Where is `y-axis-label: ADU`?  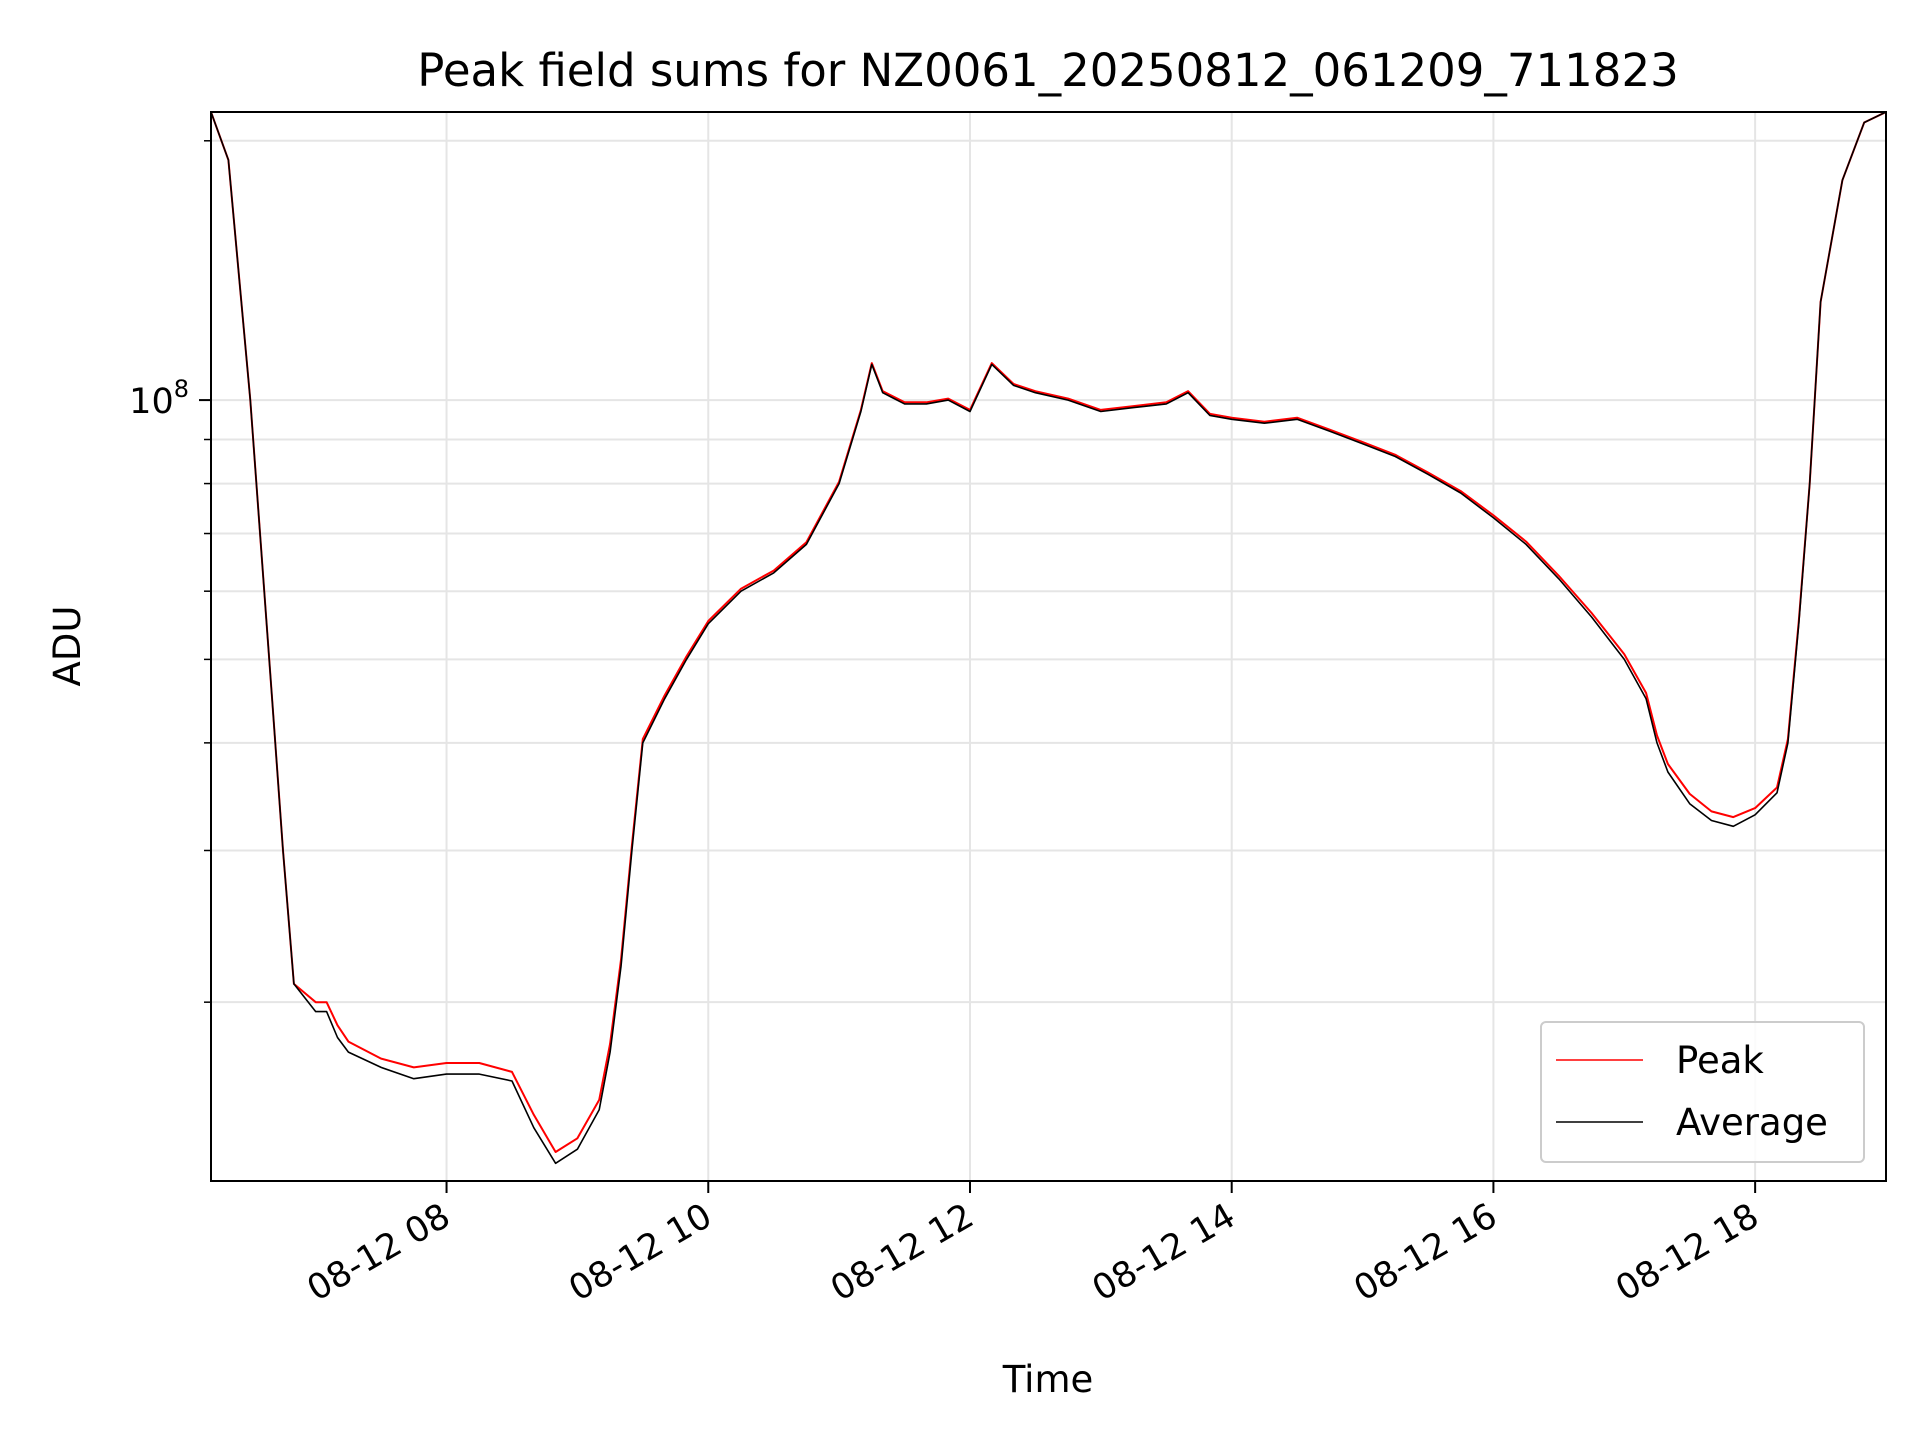 y-axis-label: ADU is located at coordinates (67, 646).